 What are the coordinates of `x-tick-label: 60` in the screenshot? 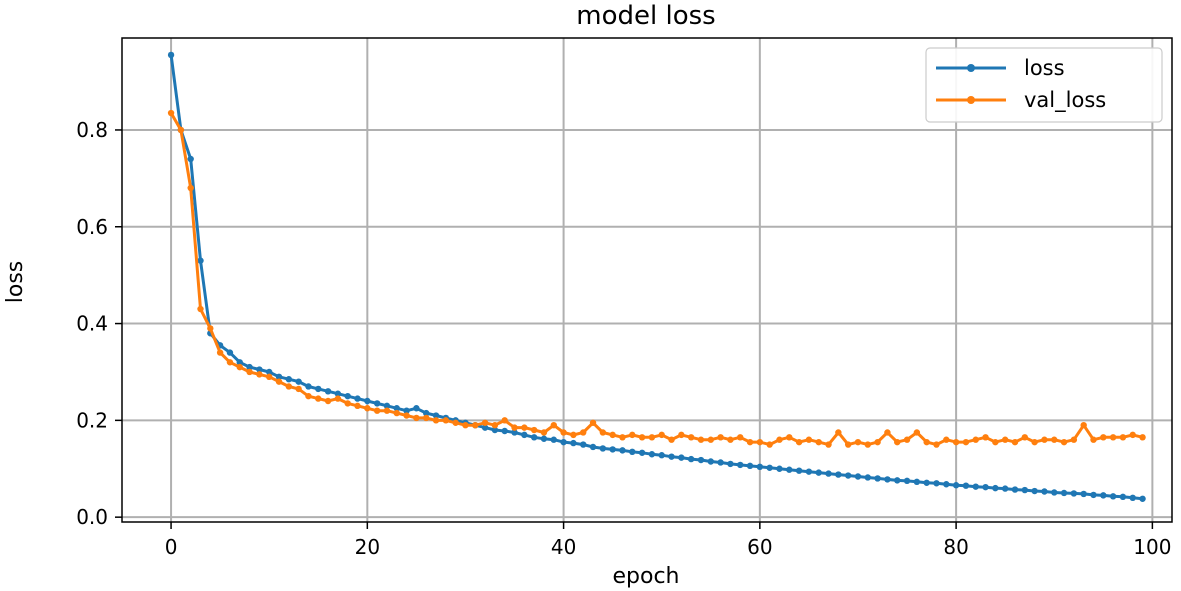 It's located at (759, 547).